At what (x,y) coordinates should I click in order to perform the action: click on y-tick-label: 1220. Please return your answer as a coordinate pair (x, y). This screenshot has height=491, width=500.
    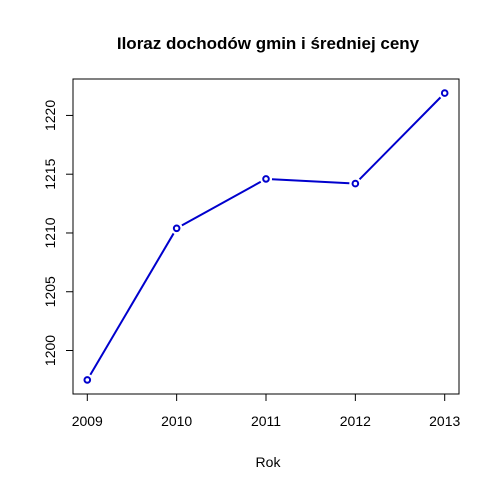
    Looking at the image, I should click on (50, 115).